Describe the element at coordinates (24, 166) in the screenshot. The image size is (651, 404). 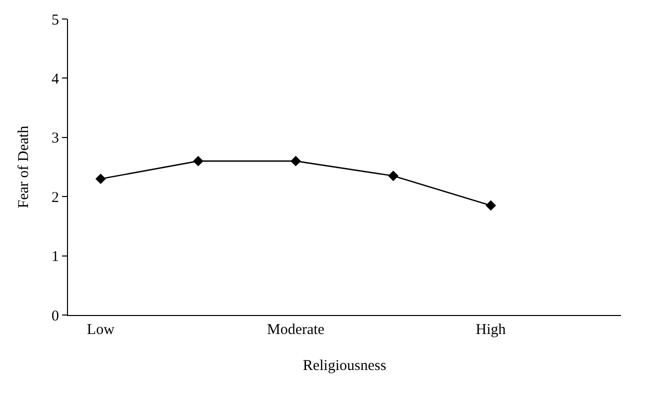
I see `y-axis-title: Fear of Death` at that location.